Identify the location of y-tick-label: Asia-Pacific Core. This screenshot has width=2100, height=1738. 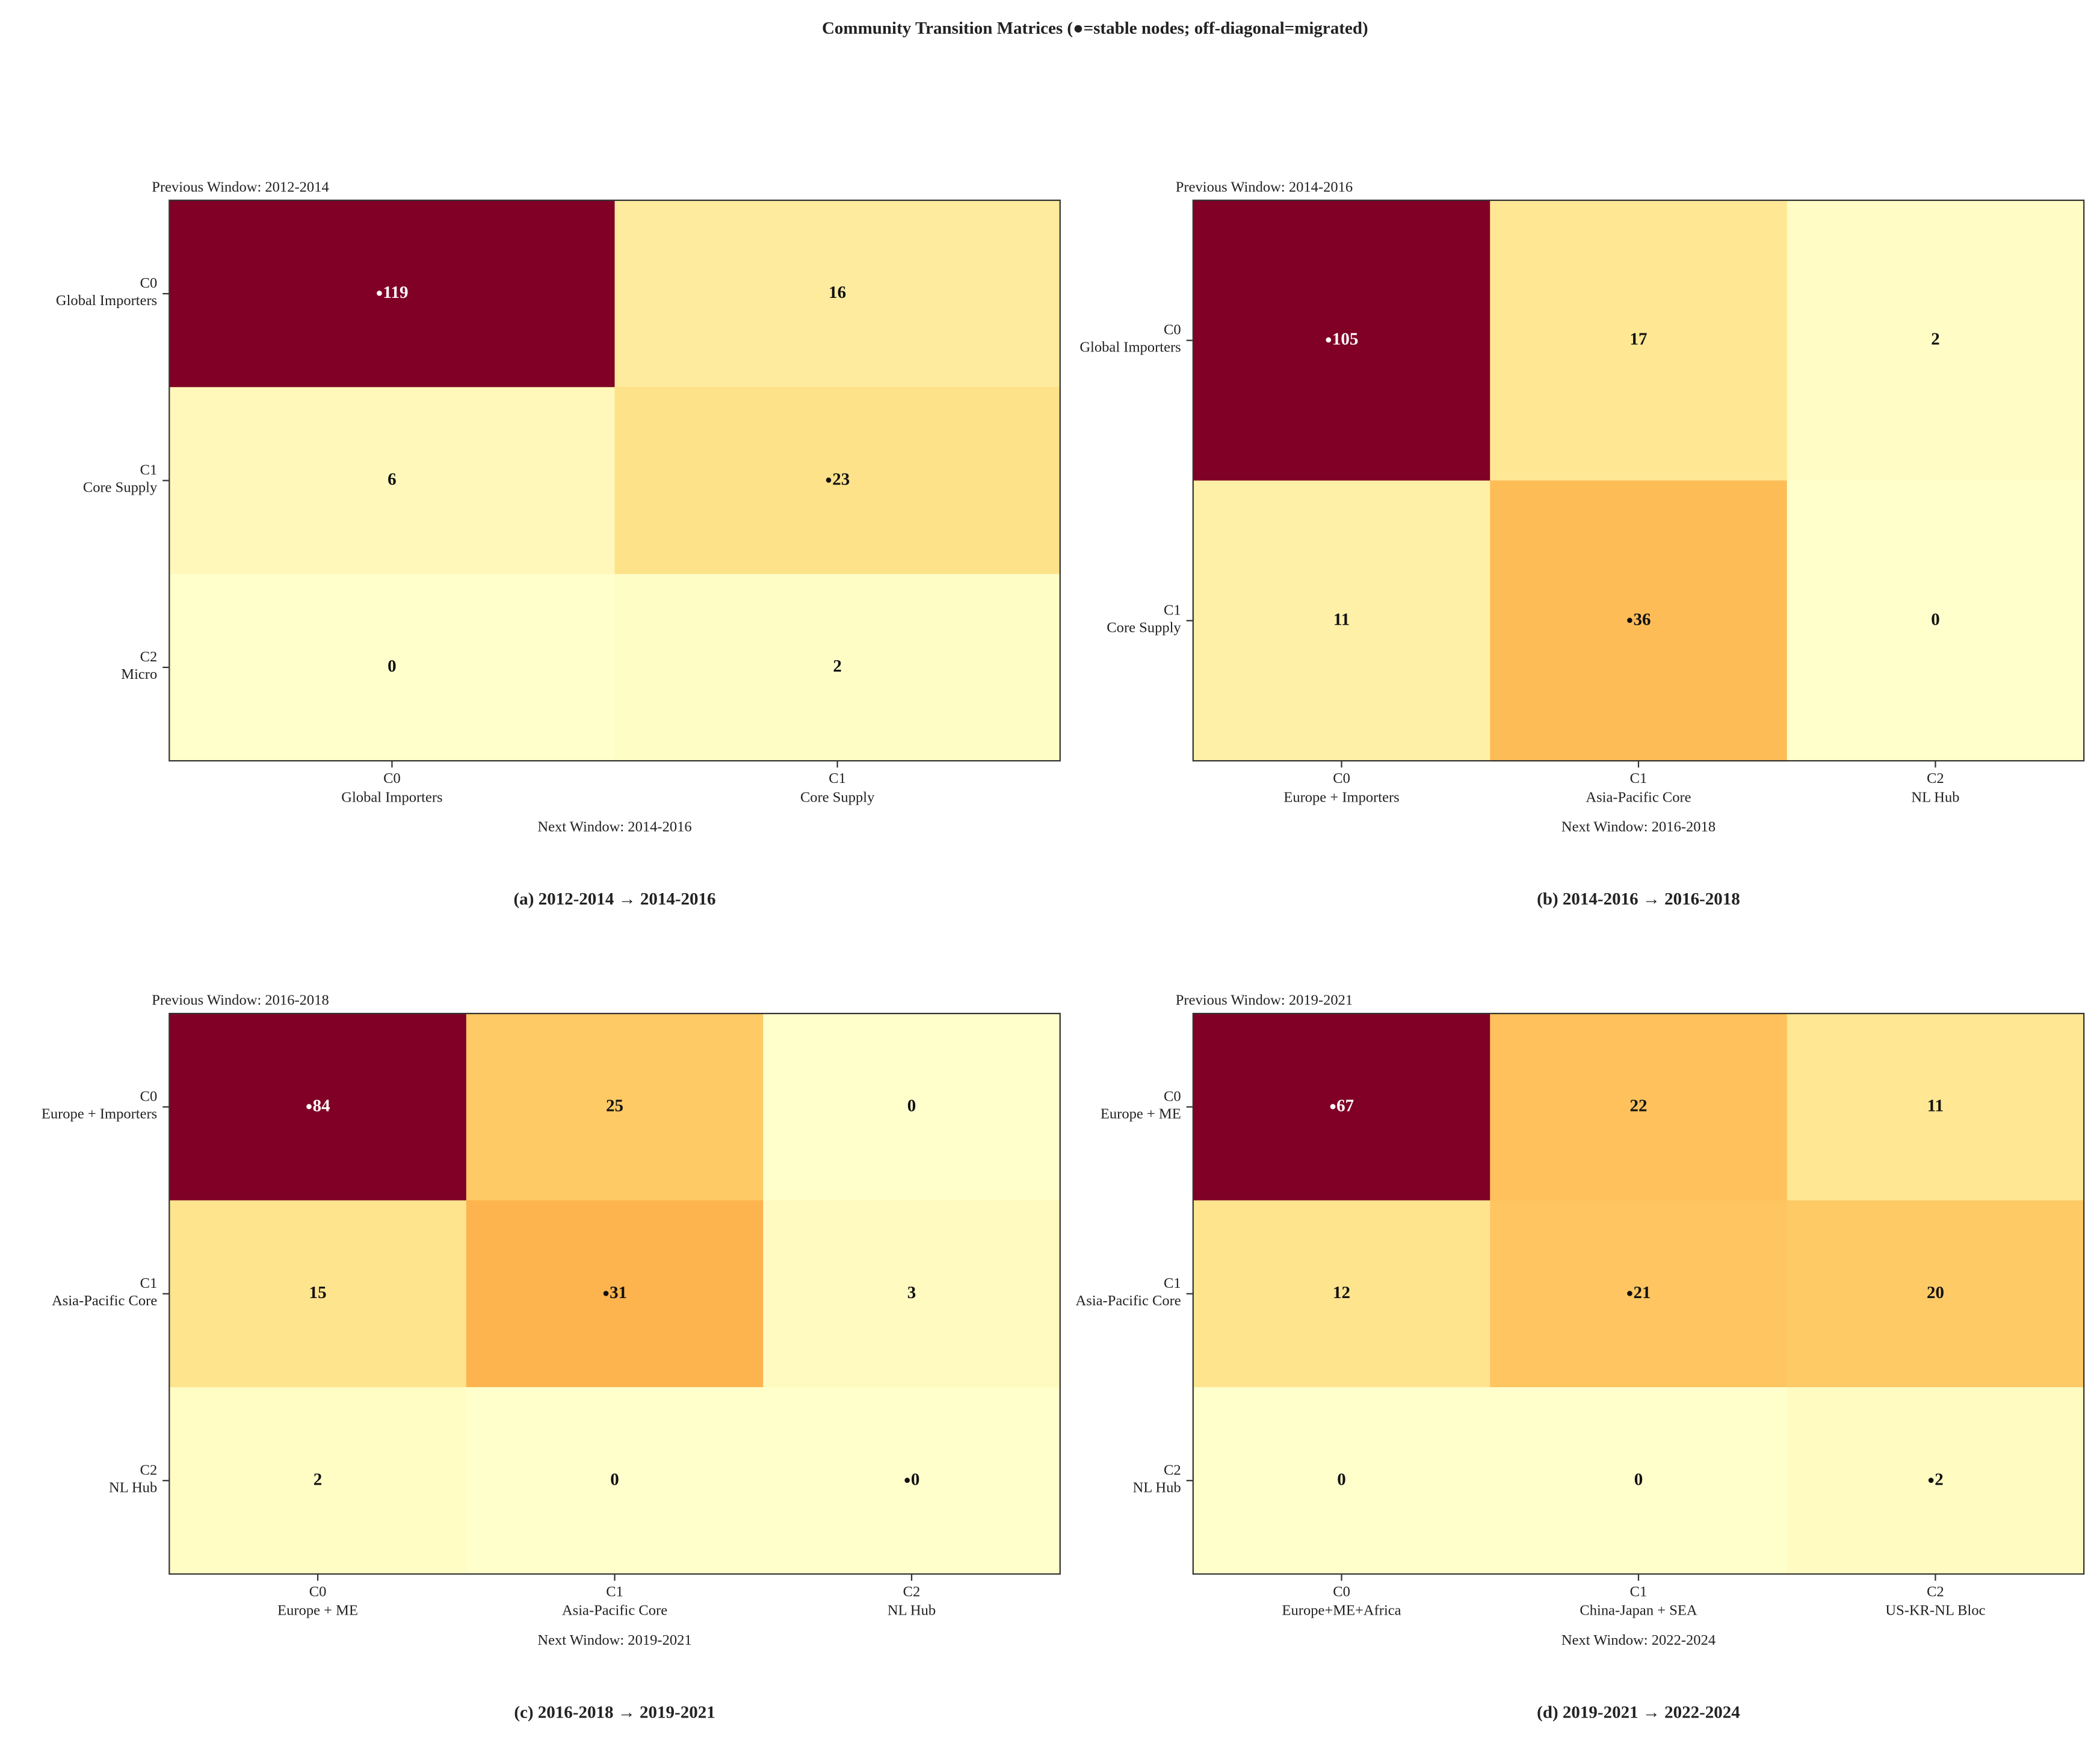
(105, 1301).